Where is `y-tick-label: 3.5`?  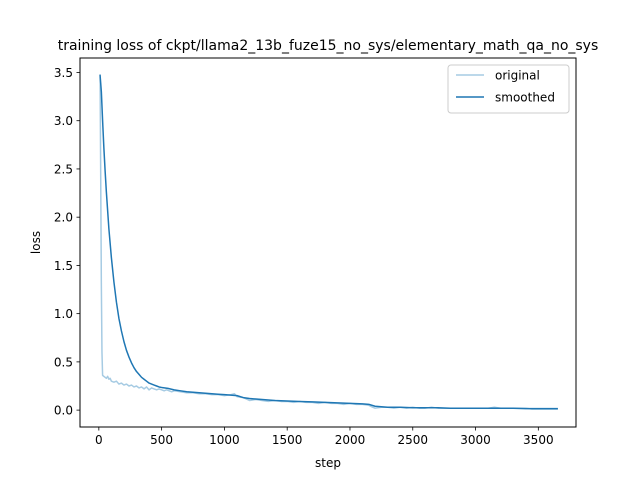 y-tick-label: 3.5 is located at coordinates (63, 73).